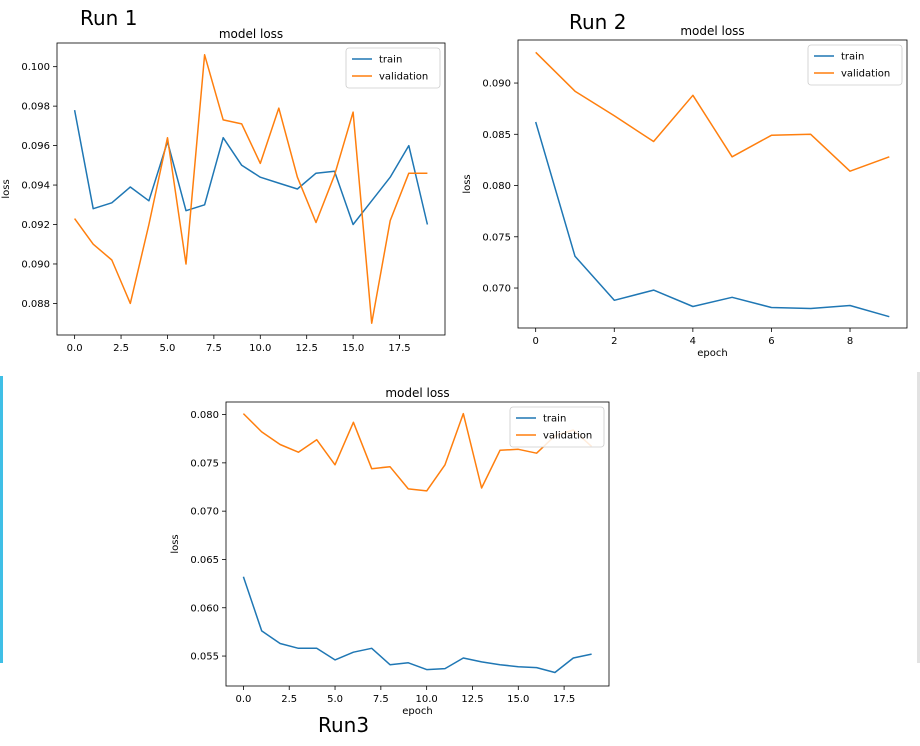  Describe the element at coordinates (344, 725) in the screenshot. I see `run-3-label: Run3` at that location.